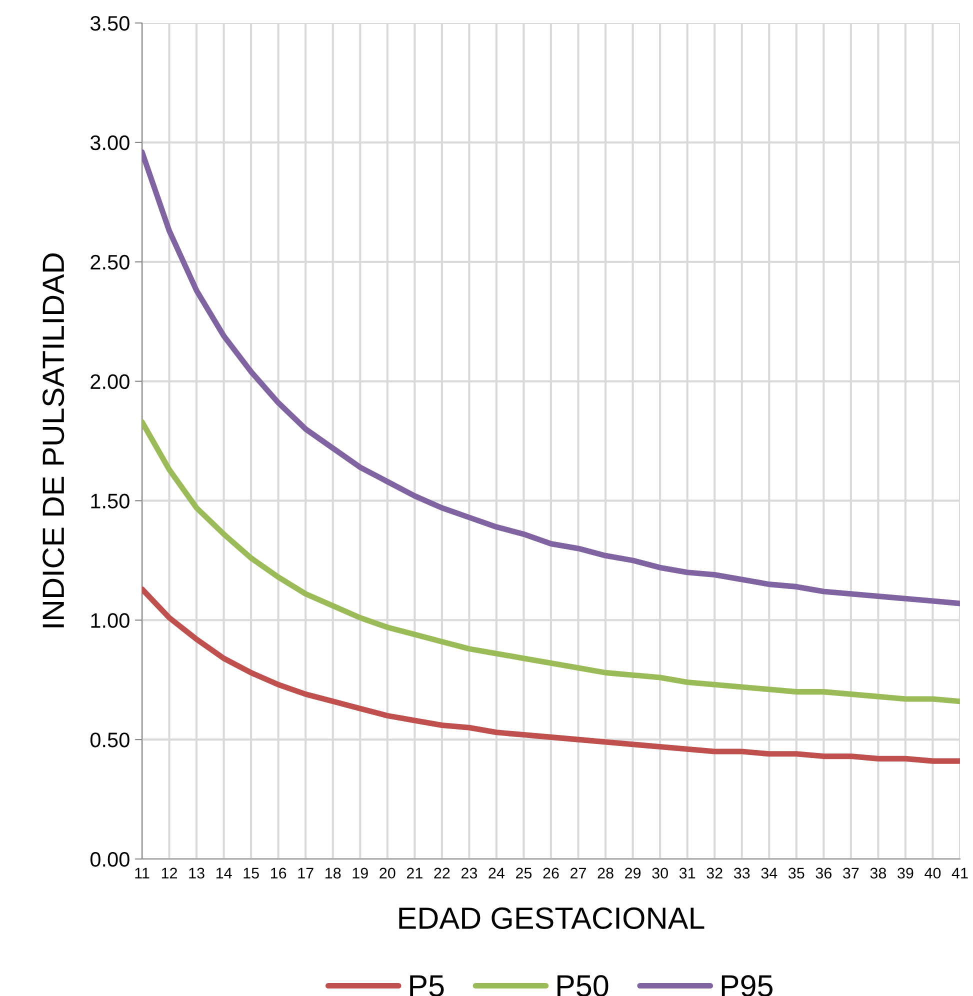 The image size is (973, 996). What do you see at coordinates (524, 873) in the screenshot?
I see `x-tick-label: 25` at bounding box center [524, 873].